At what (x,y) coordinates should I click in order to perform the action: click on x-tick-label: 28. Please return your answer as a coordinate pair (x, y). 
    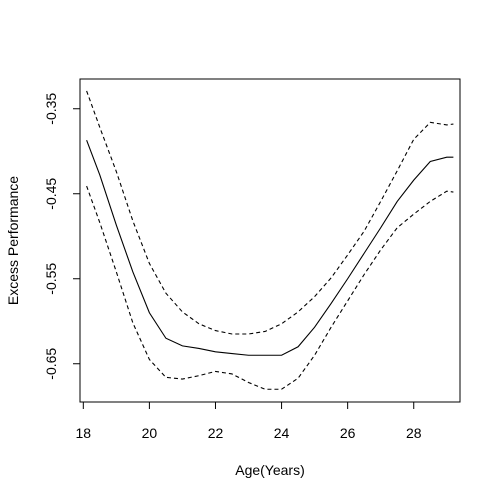
    Looking at the image, I should click on (414, 433).